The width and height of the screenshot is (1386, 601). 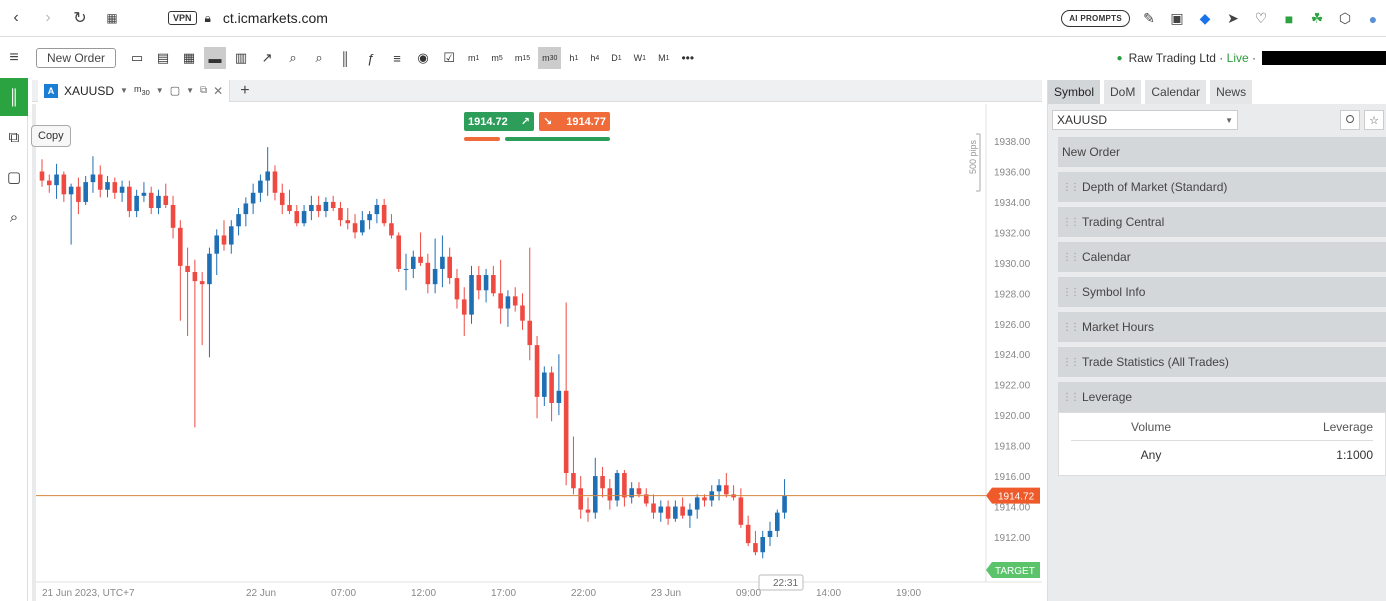 What do you see at coordinates (1177, 18) in the screenshot?
I see `camera-icon: ▣` at bounding box center [1177, 18].